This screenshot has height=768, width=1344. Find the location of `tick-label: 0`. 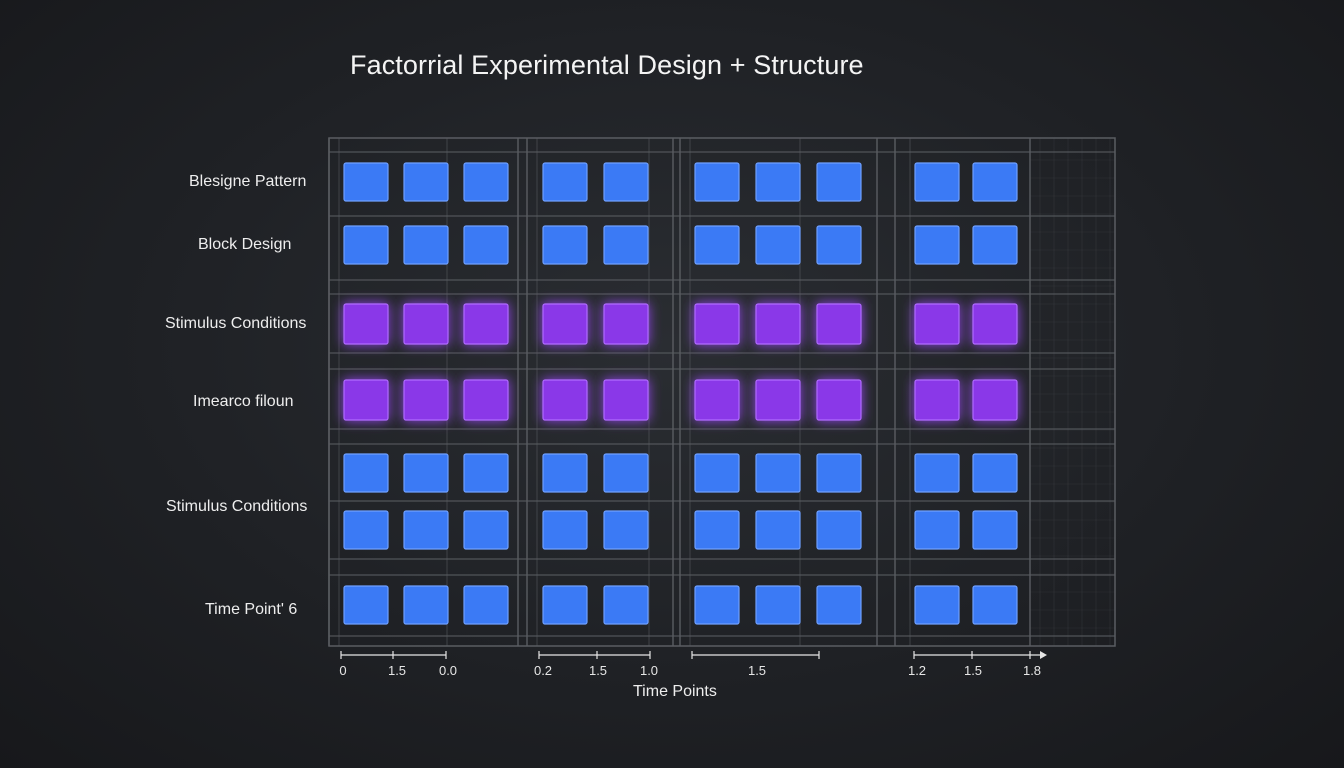

tick-label: 0 is located at coordinates (343, 670).